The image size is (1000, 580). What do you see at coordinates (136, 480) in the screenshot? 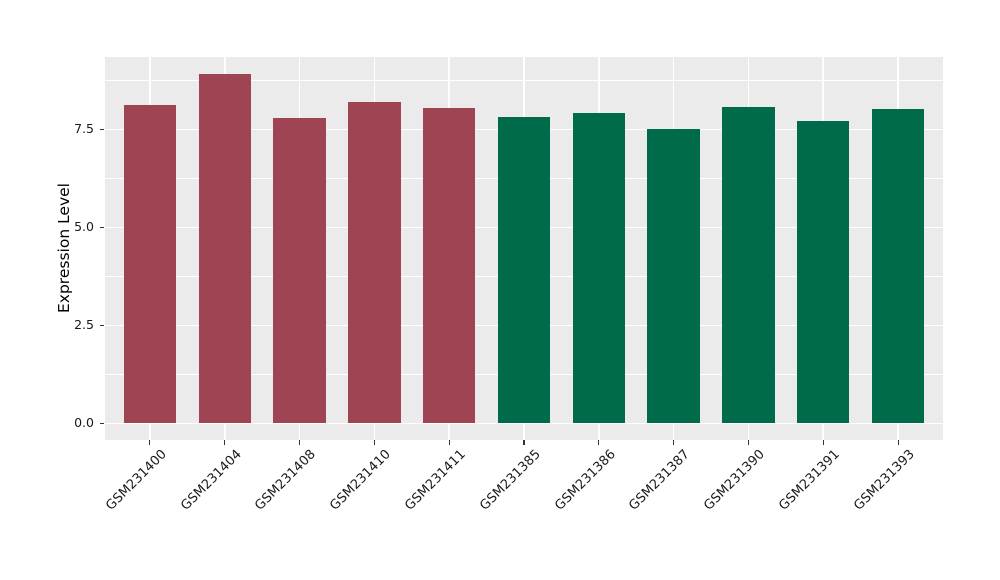
I see `x-tick-label: GSM231400` at bounding box center [136, 480].